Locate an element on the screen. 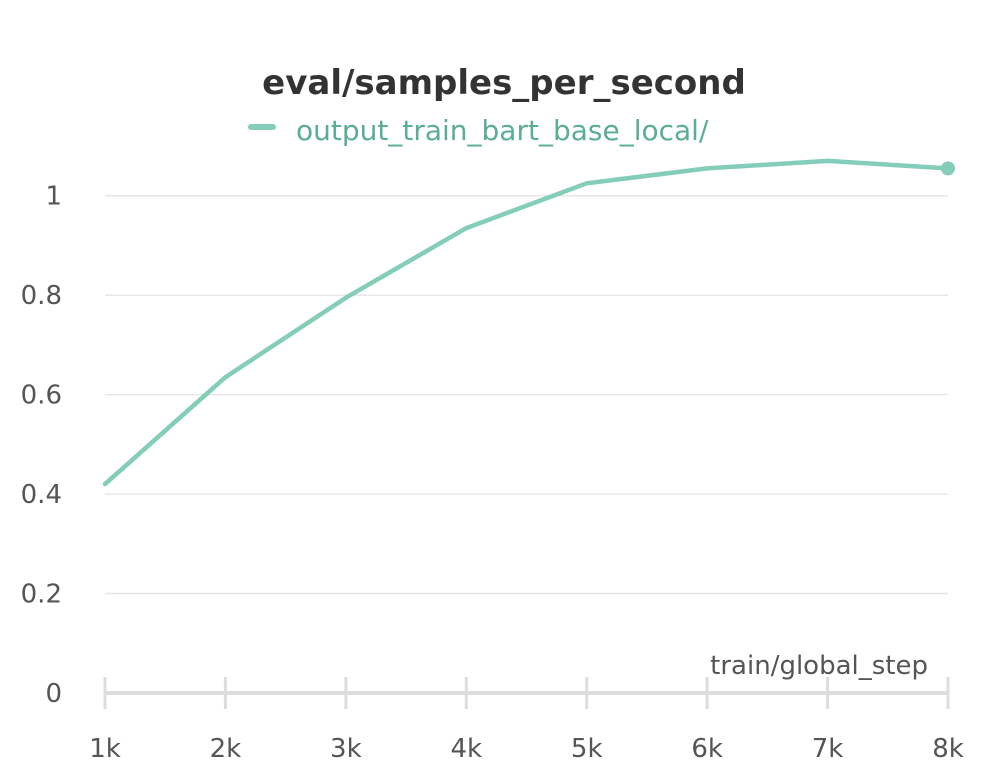 The height and width of the screenshot is (783, 1008). y-tick-label: 0 is located at coordinates (53, 694).